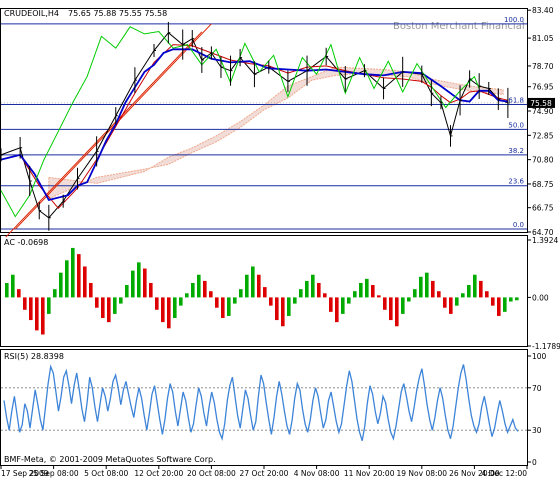 The image size is (560, 484). What do you see at coordinates (537, 430) in the screenshot?
I see `rsi-tick-label: 30` at bounding box center [537, 430].